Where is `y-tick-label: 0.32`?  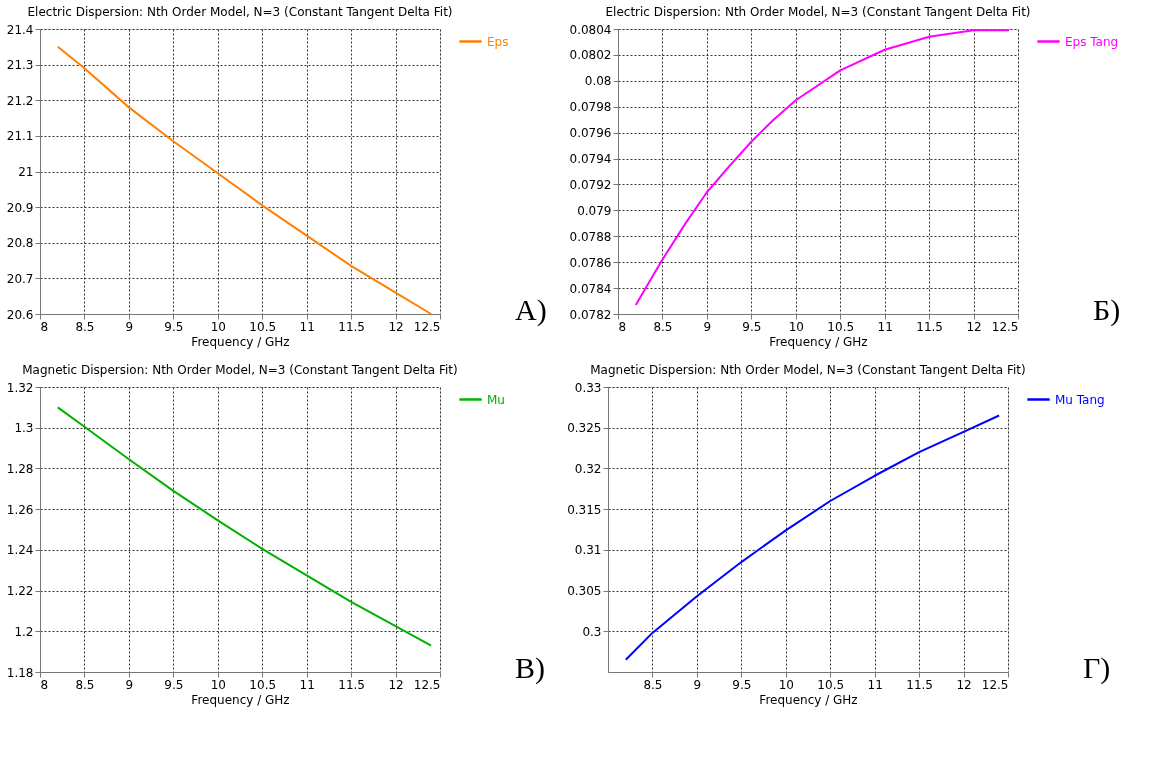
y-tick-label: 0.32 is located at coordinates (588, 468).